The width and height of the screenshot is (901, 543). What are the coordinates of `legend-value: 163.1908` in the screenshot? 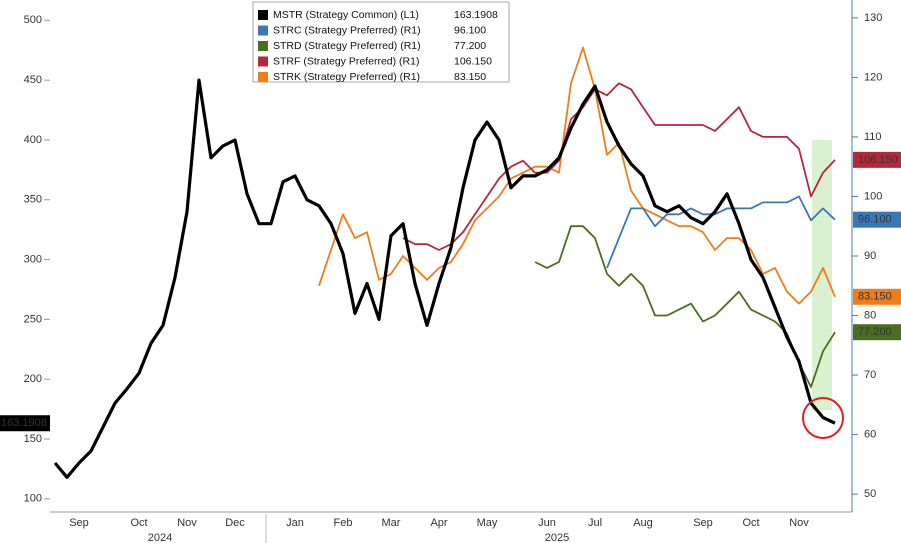 It's located at (476, 15).